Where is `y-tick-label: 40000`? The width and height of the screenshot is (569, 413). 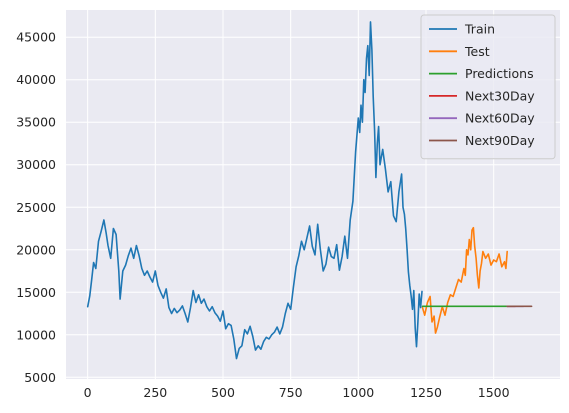 y-tick-label: 40000 is located at coordinates (36, 79).